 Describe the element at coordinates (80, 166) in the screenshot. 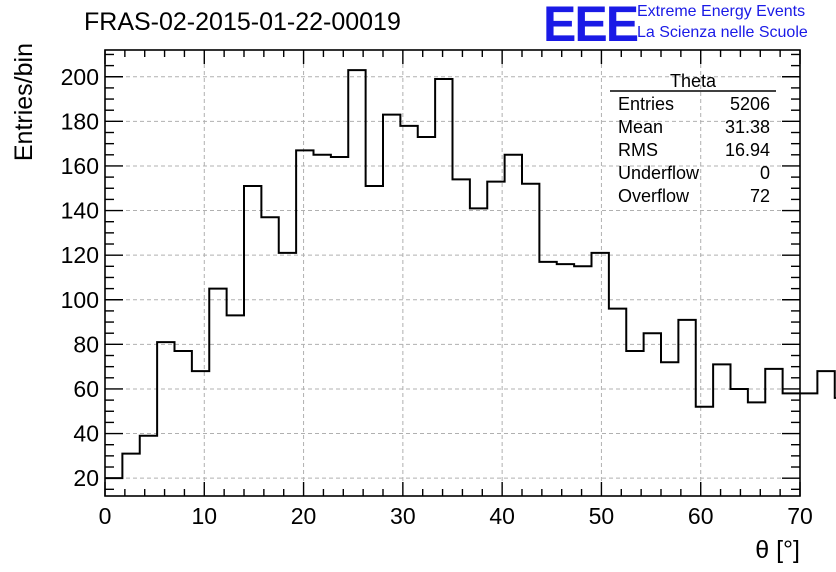

I see `y-tick-label: 160` at that location.